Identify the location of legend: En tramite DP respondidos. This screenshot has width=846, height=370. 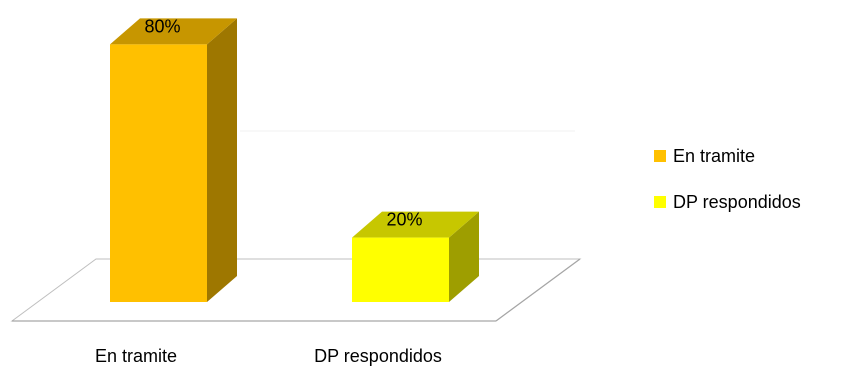
(727, 179).